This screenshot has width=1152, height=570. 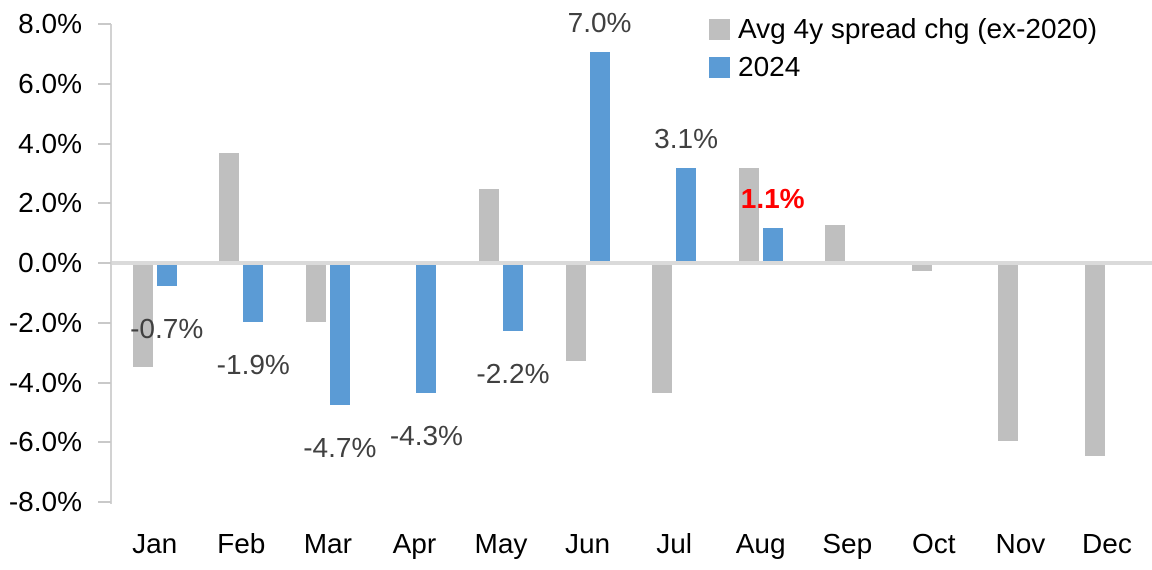 What do you see at coordinates (686, 214) in the screenshot?
I see `bar-2024-jul` at bounding box center [686, 214].